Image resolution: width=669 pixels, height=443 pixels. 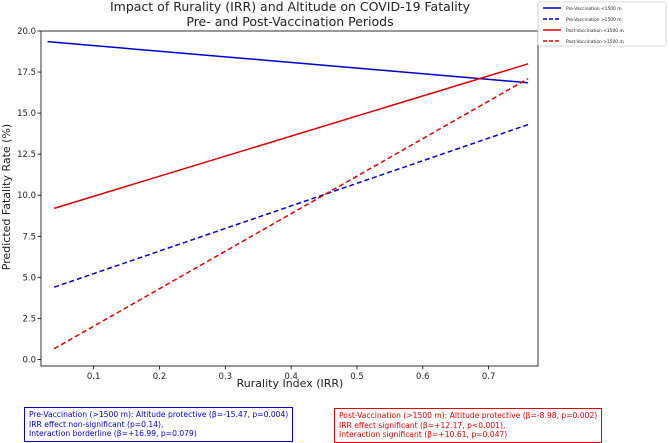 I want to click on legend-label: Post-Vaccination <1500 m, so click(x=595, y=31).